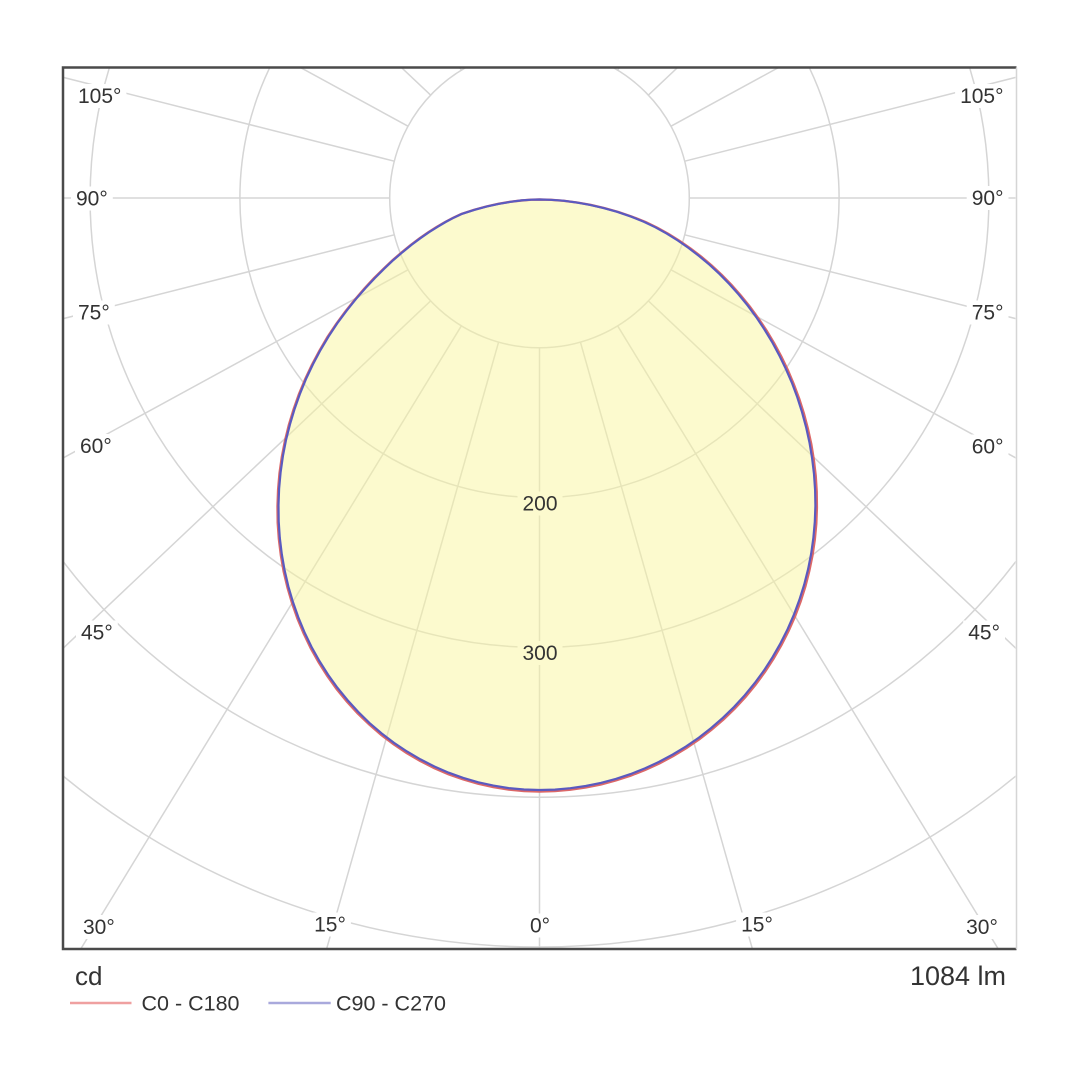 This screenshot has width=1080, height=1085. I want to click on svg-text: 200, so click(539, 504).